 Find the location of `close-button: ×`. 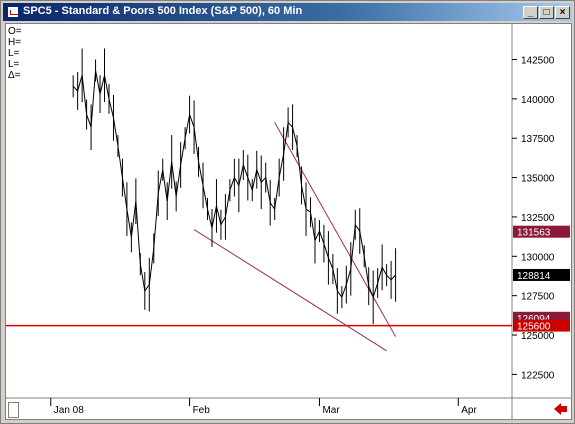

close-button: × is located at coordinates (562, 12).